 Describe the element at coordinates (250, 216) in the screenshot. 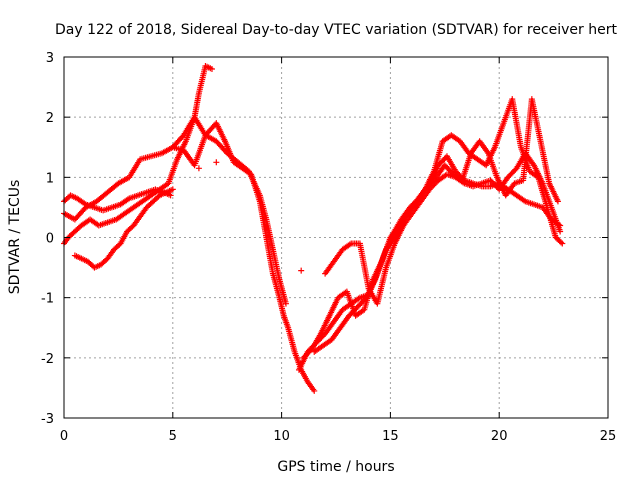

I see `series-isolated` at that location.